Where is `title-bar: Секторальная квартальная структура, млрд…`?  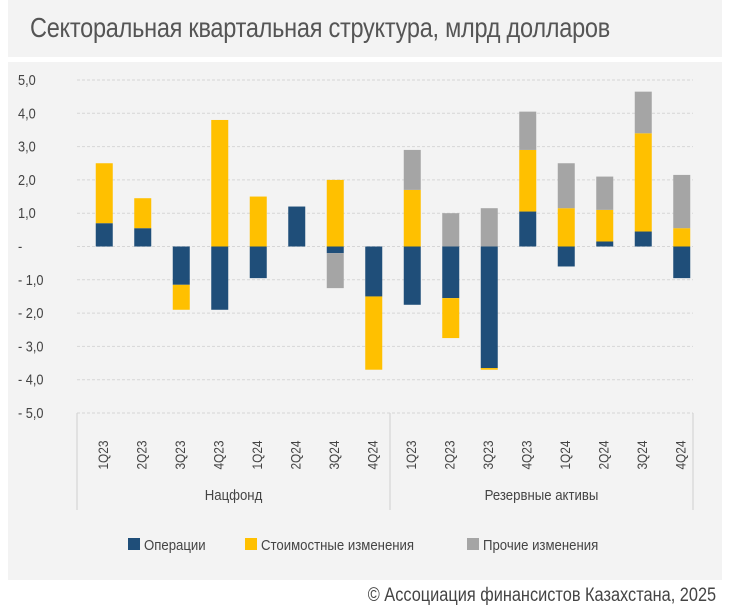
title-bar: Секторальная квартальная структура, млрд… is located at coordinates (365, 28).